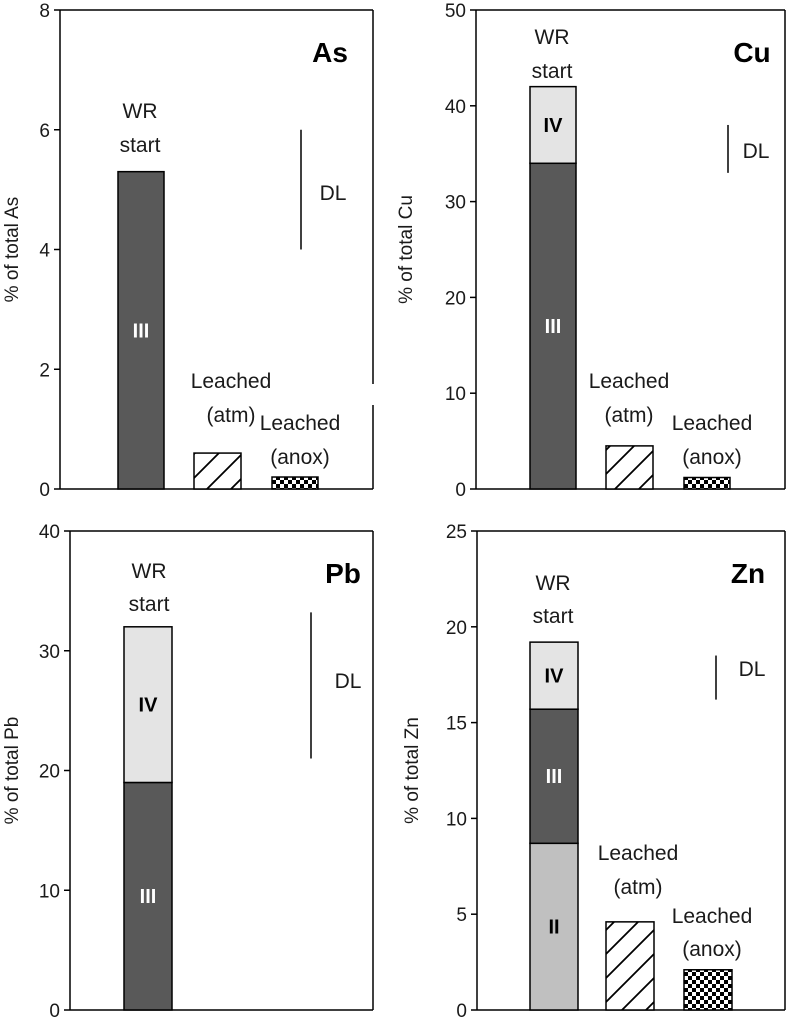  I want to click on y-tick-label: 6, so click(44, 131).